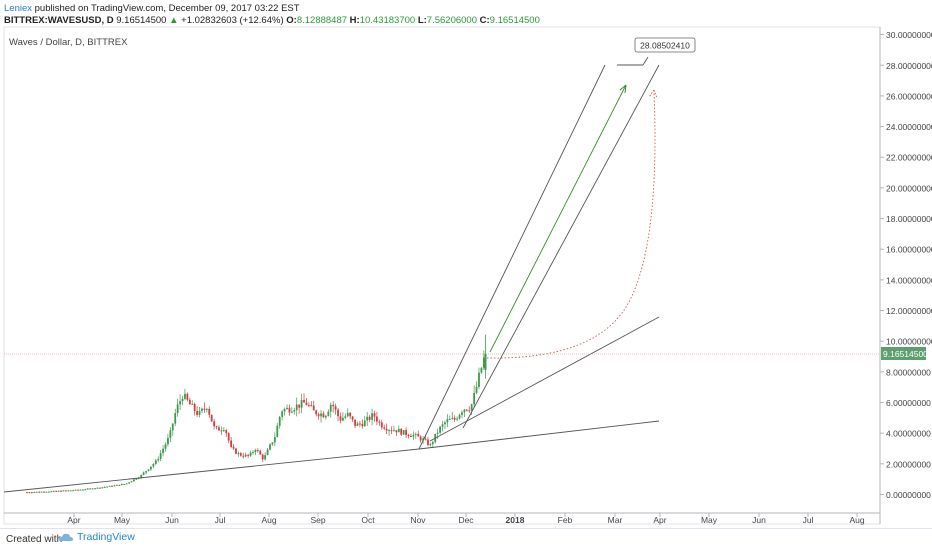 This screenshot has width=932, height=551. Describe the element at coordinates (539, 435) in the screenshot. I see `trendline-lower-fan` at that location.